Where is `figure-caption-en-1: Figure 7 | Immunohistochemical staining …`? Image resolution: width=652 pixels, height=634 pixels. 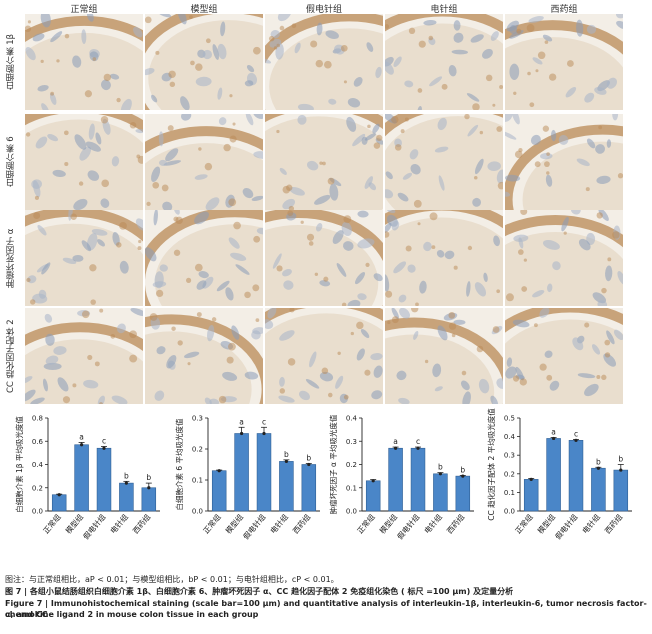 figure-caption-en-1: Figure 7 | Immunohistochemical staining … is located at coordinates (326, 609).